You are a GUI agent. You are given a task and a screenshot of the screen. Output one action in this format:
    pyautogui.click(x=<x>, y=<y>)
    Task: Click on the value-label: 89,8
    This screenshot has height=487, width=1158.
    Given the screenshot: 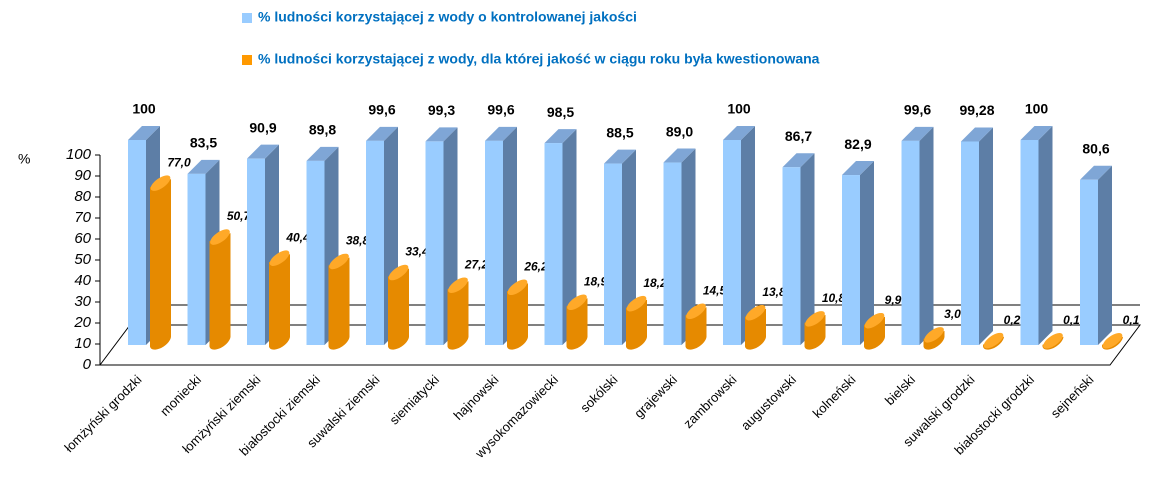 What is the action you would take?
    pyautogui.click(x=322, y=130)
    